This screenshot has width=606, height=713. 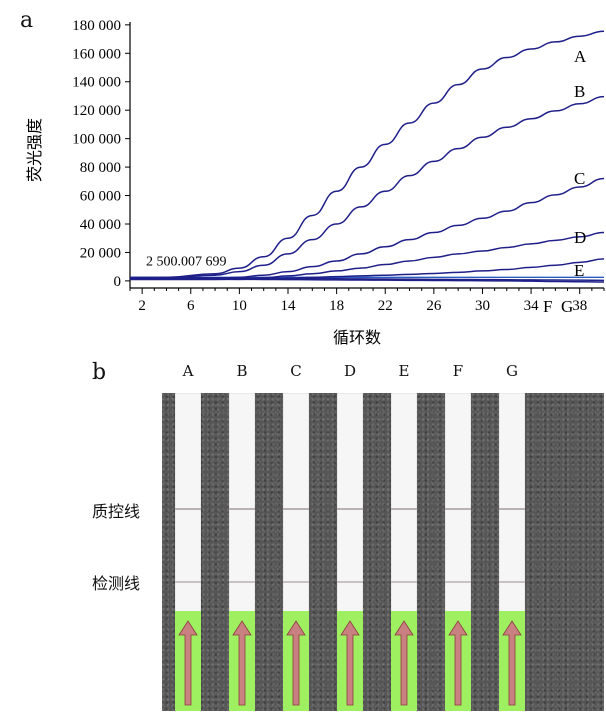 What do you see at coordinates (512, 552) in the screenshot?
I see `test-strip-g` at bounding box center [512, 552].